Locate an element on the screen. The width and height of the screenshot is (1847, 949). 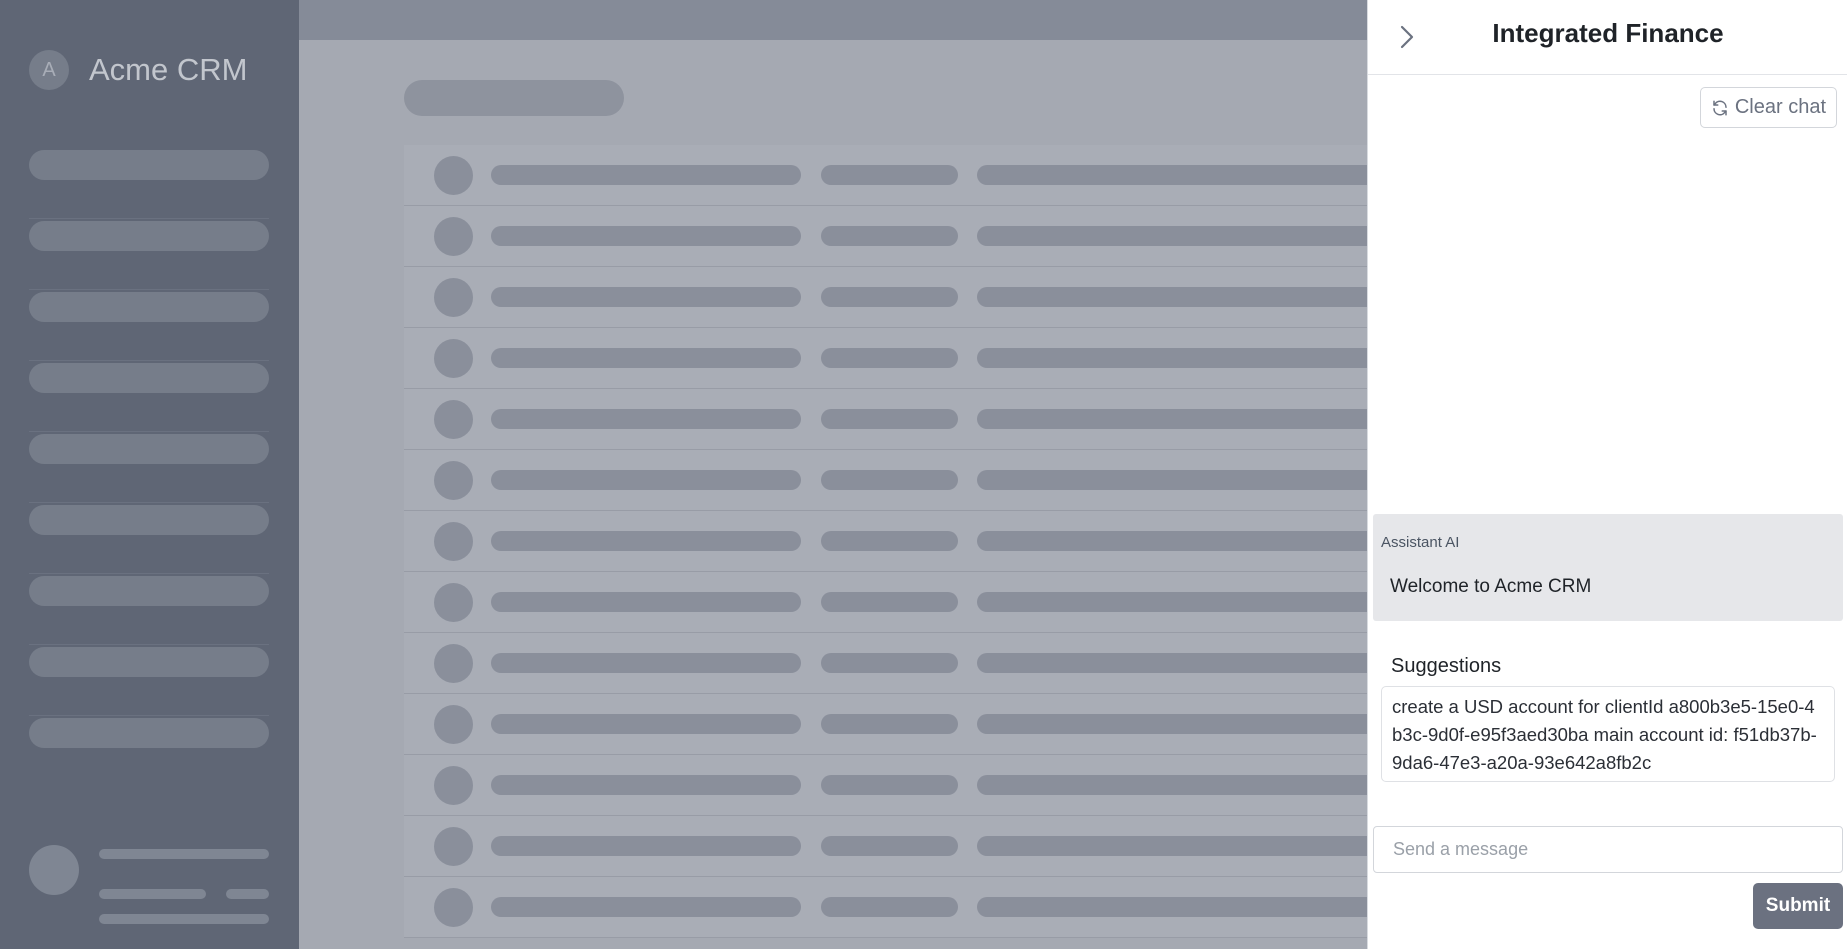
brand-name: Acme CRM is located at coordinates (168, 69).